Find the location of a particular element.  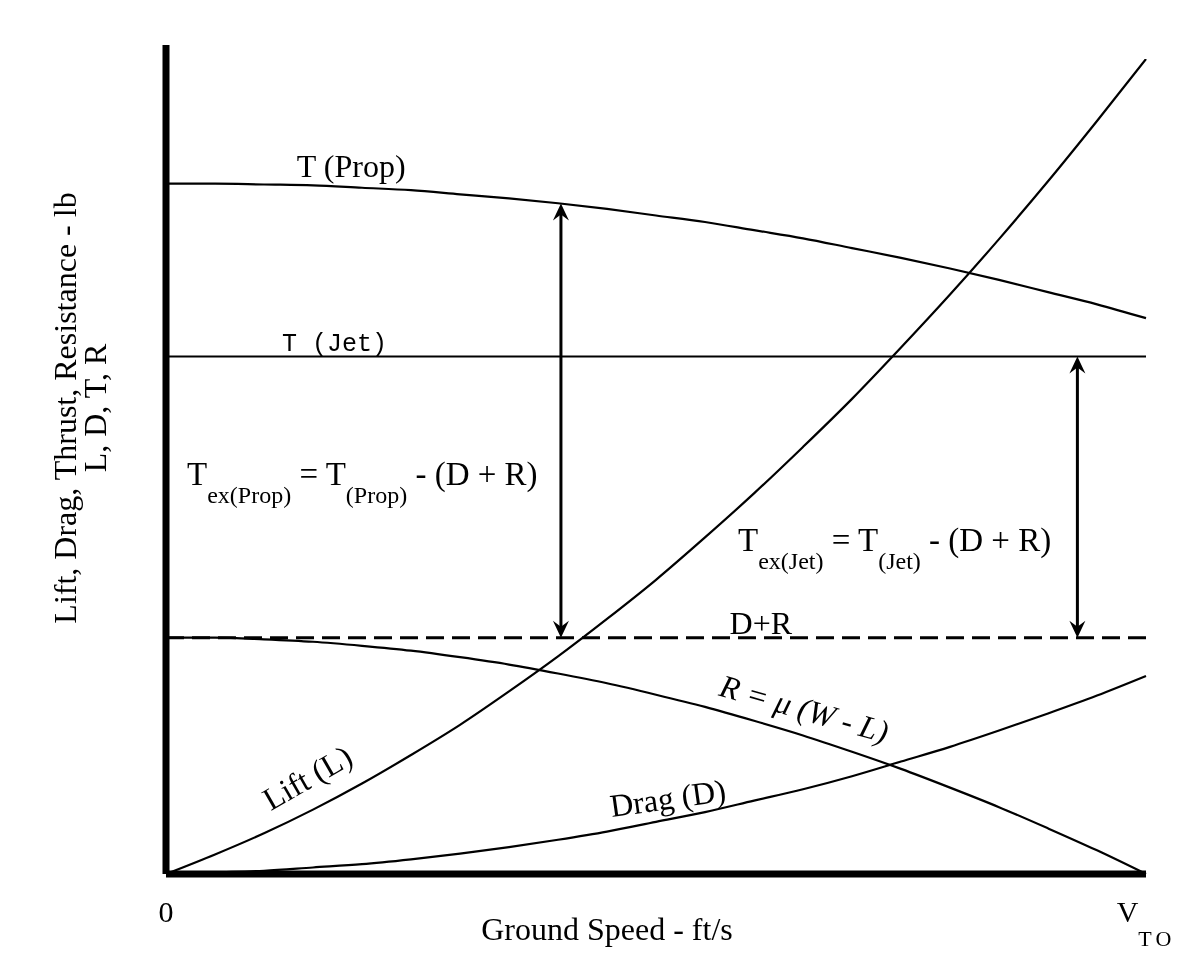

series-label: T (Jet) is located at coordinates (335, 345).